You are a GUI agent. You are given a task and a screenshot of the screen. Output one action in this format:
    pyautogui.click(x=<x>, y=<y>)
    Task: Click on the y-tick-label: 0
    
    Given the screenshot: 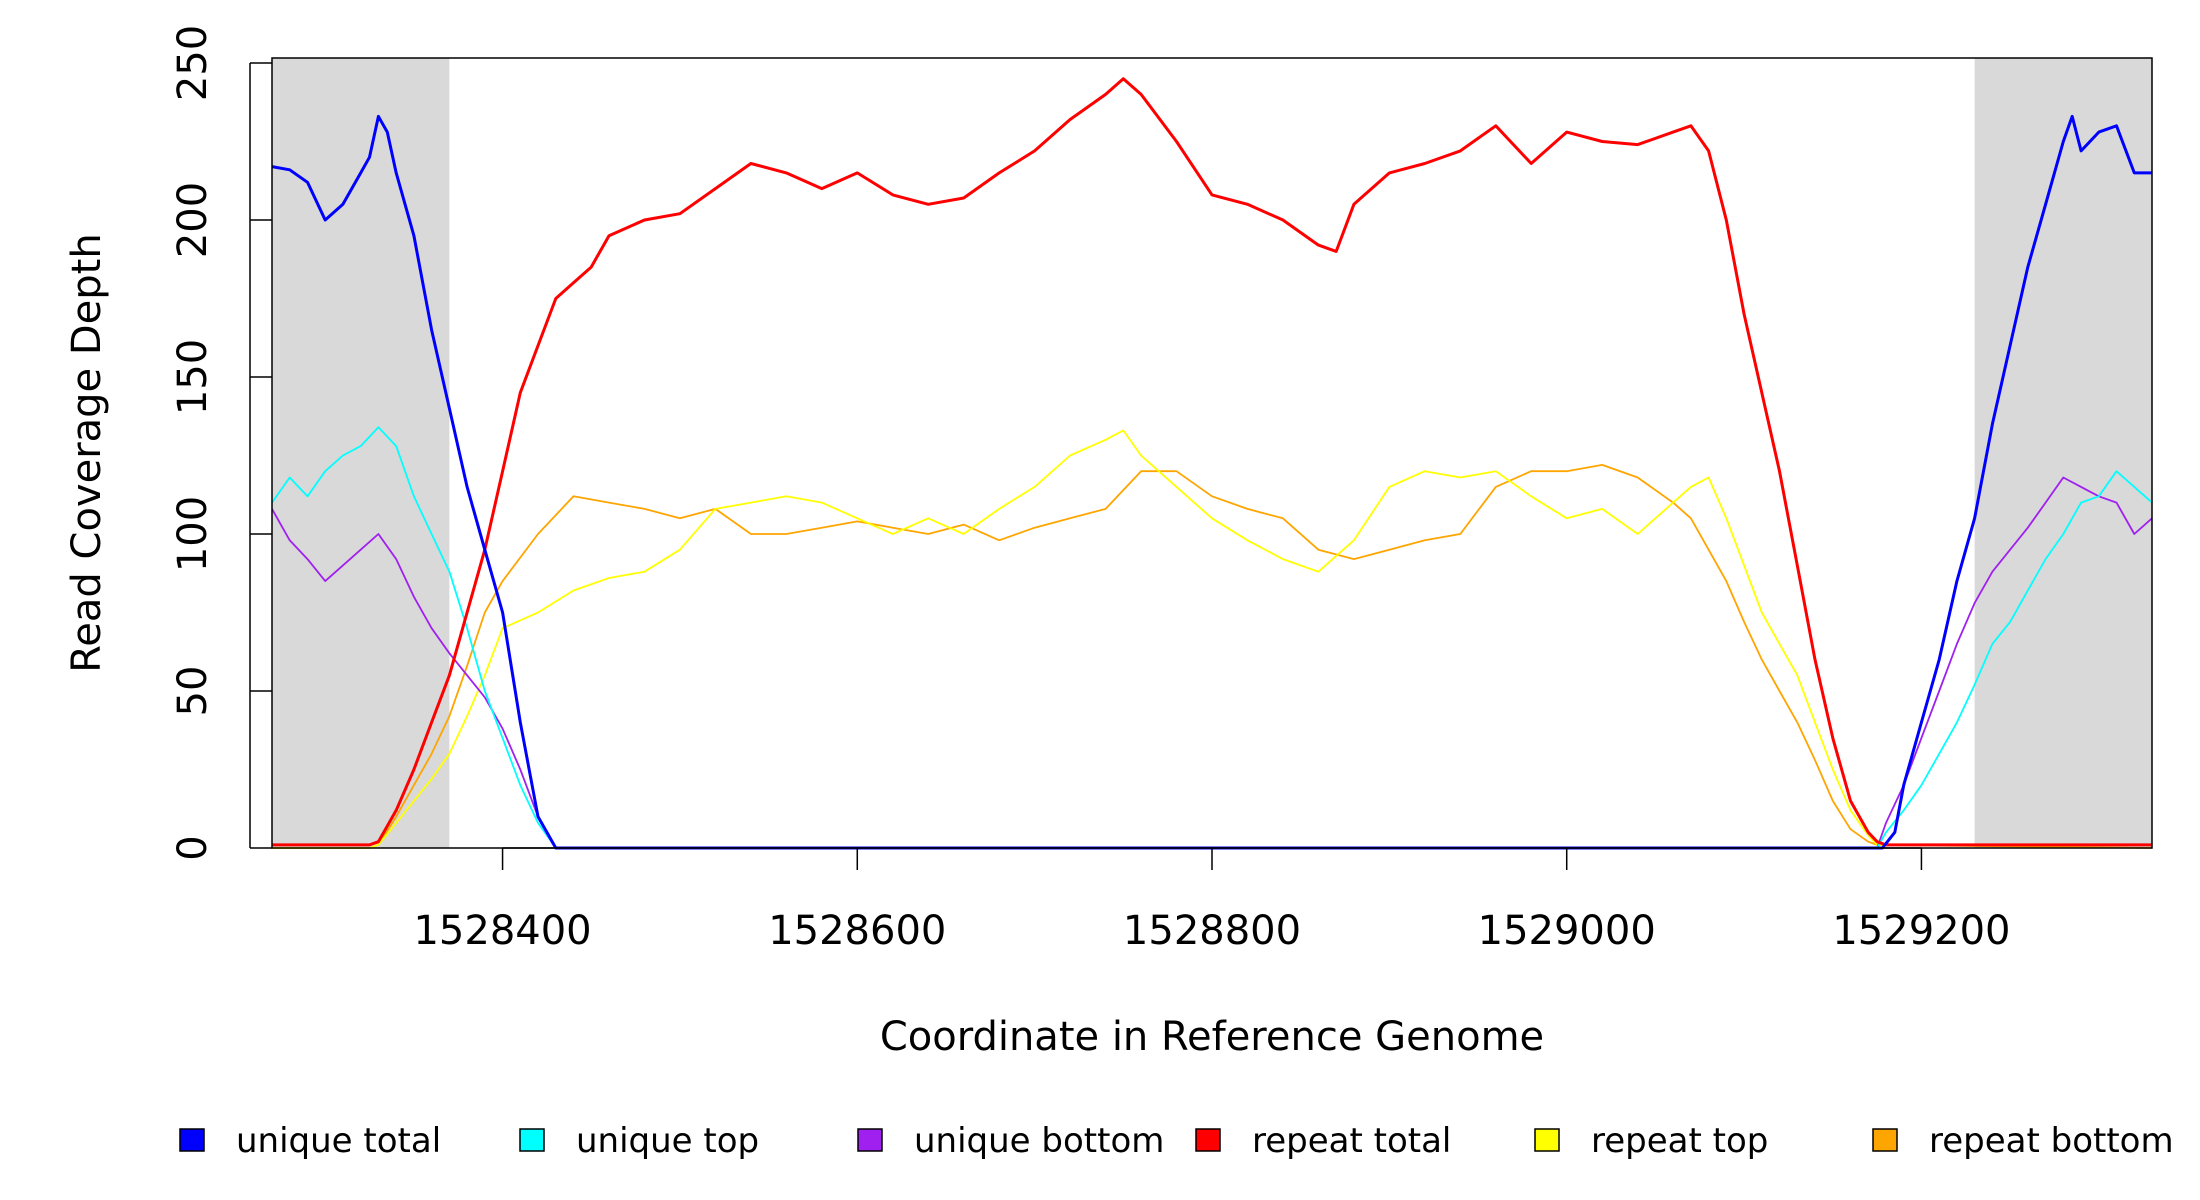 What is the action you would take?
    pyautogui.click(x=193, y=847)
    